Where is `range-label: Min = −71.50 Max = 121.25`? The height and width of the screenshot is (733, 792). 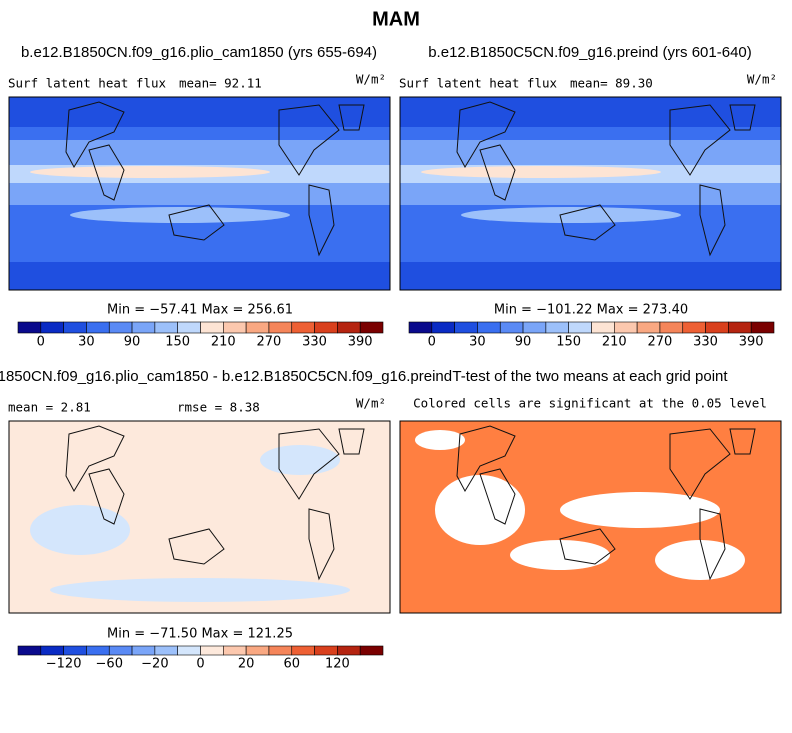 range-label: Min = −71.50 Max = 121.25 is located at coordinates (200, 634).